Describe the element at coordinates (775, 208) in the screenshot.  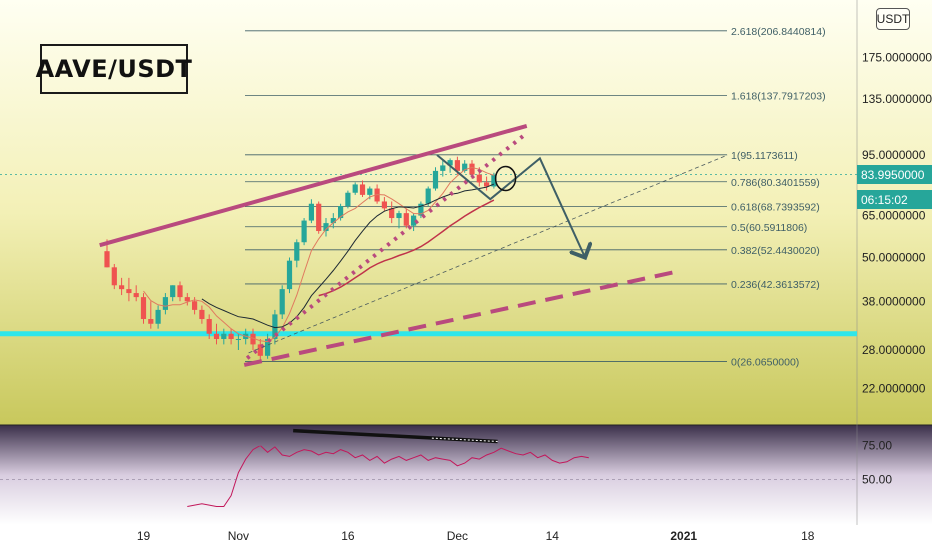
I see `fib-label-4: 0.618(68.7393592)` at that location.